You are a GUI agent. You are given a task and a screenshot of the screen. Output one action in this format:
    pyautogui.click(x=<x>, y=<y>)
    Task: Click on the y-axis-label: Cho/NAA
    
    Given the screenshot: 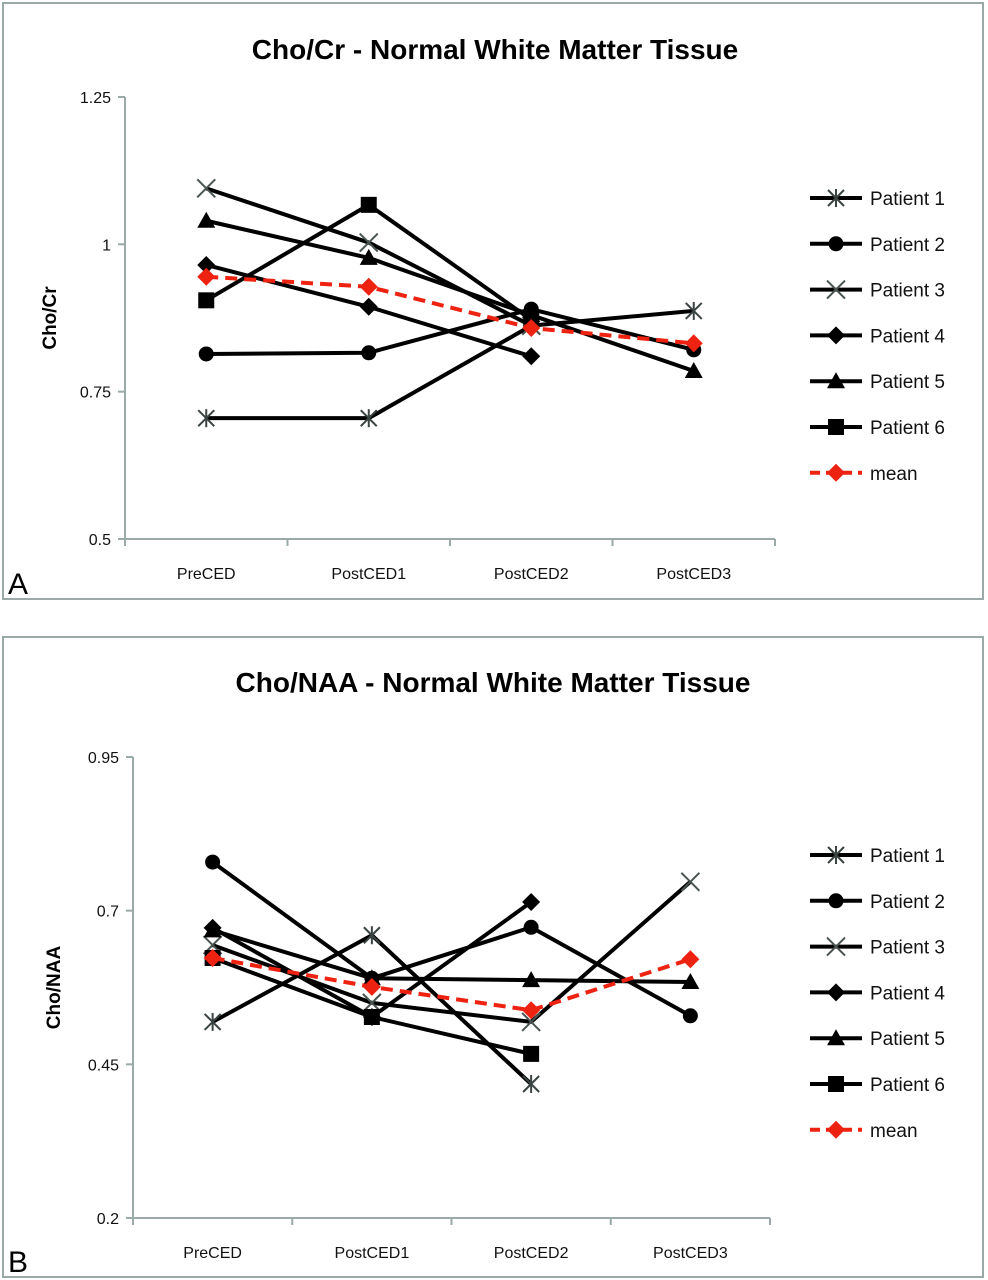 What is the action you would take?
    pyautogui.click(x=54, y=988)
    